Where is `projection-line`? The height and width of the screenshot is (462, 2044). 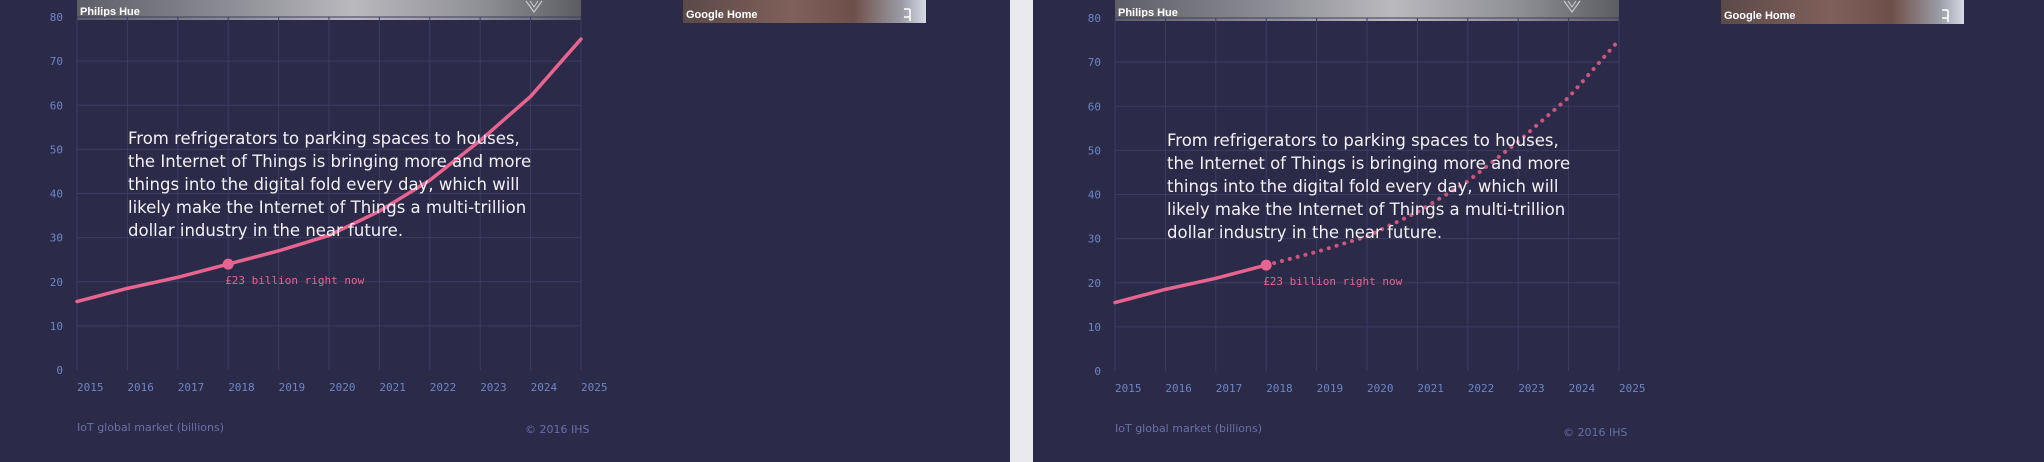
projection-line is located at coordinates (1442, 153).